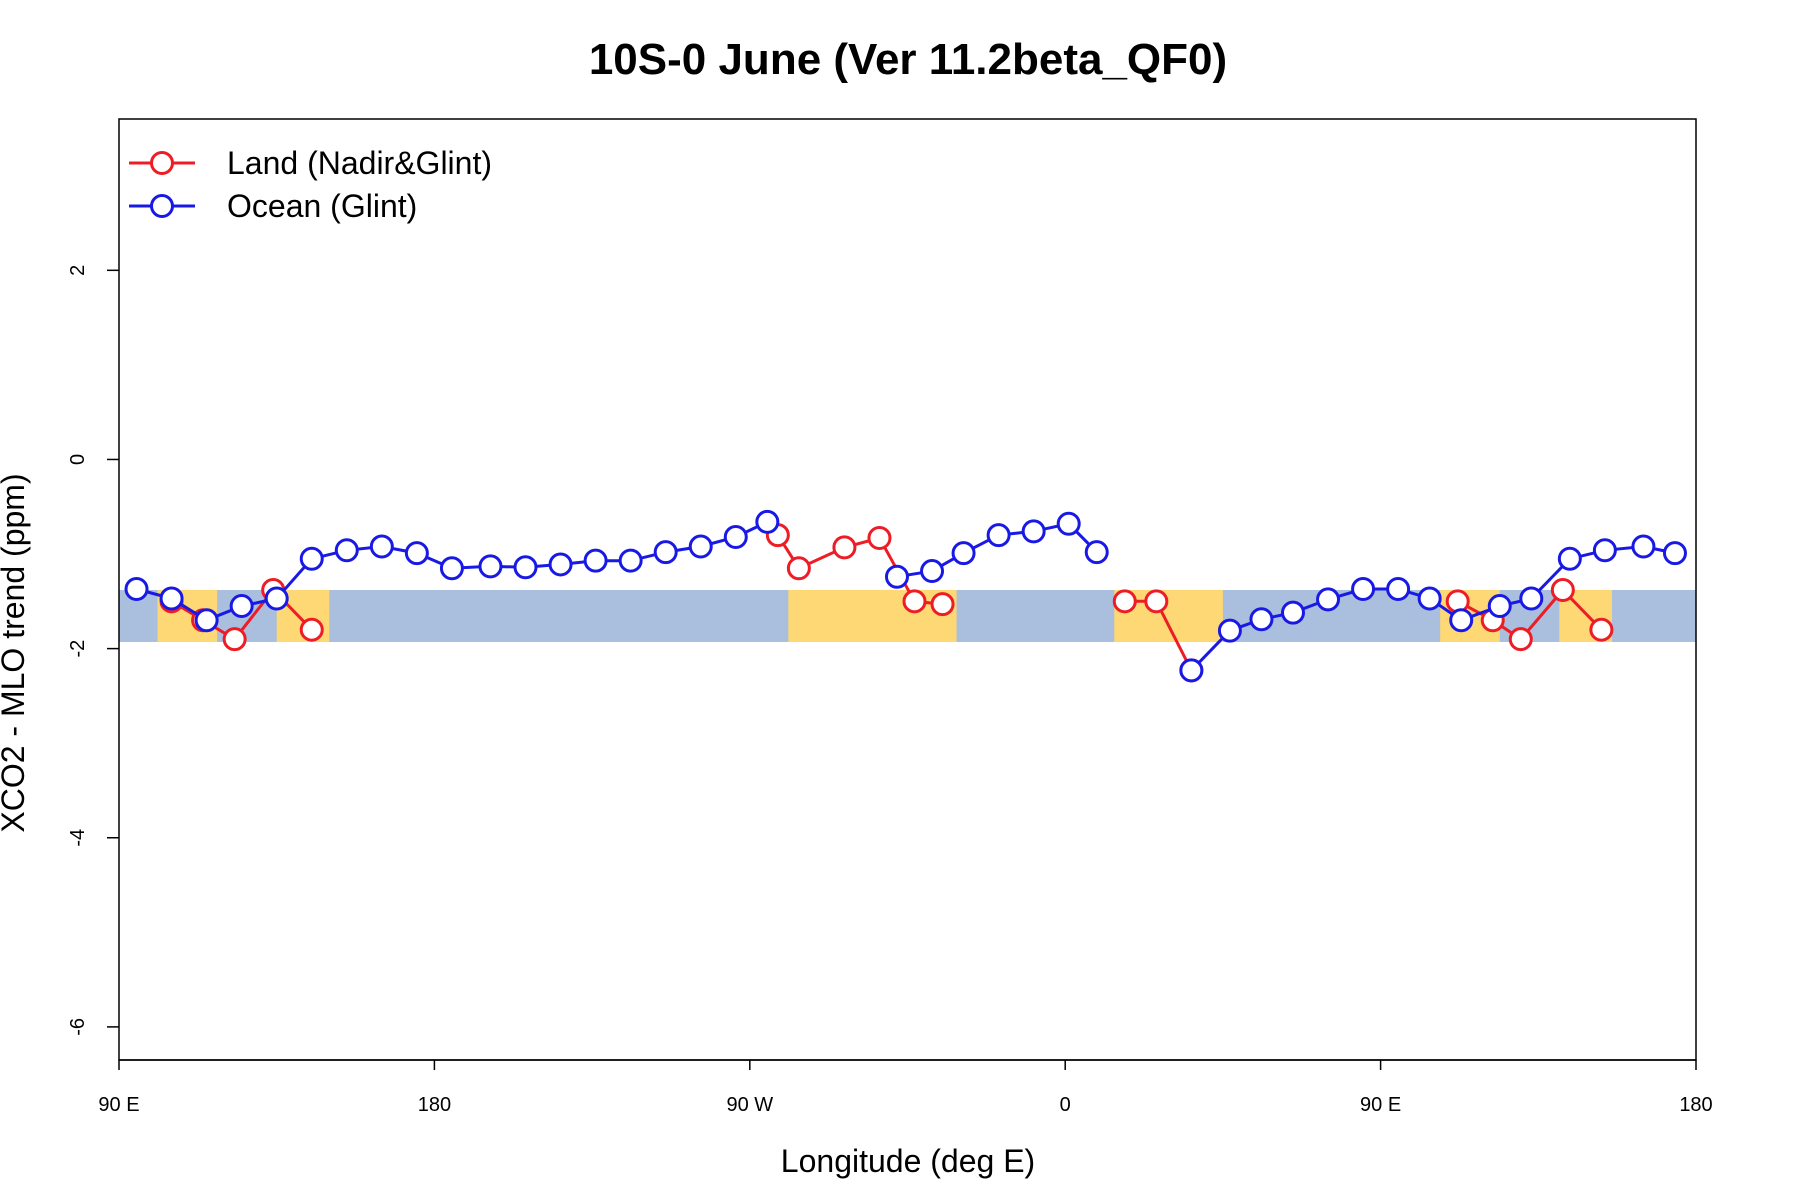 The image size is (1800, 1200). What do you see at coordinates (908, 1161) in the screenshot?
I see `x-axis-label: Longitude (deg E)` at bounding box center [908, 1161].